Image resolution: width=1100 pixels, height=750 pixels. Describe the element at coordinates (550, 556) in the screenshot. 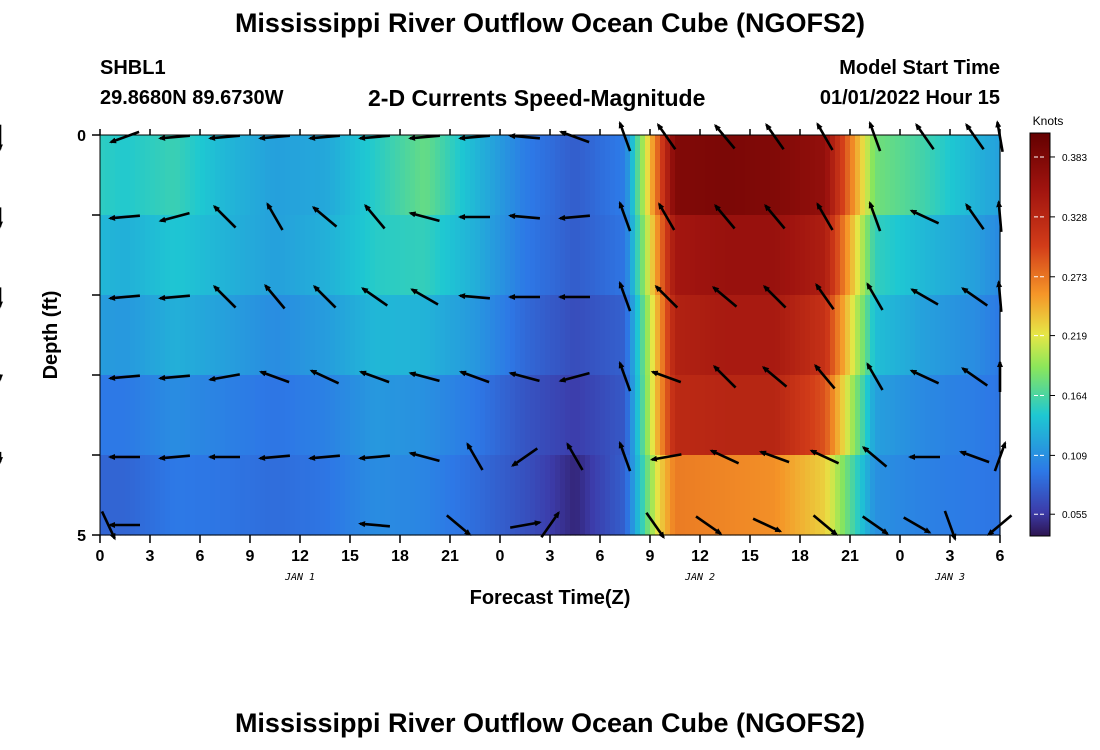

I see `x-tick-label: 3` at that location.